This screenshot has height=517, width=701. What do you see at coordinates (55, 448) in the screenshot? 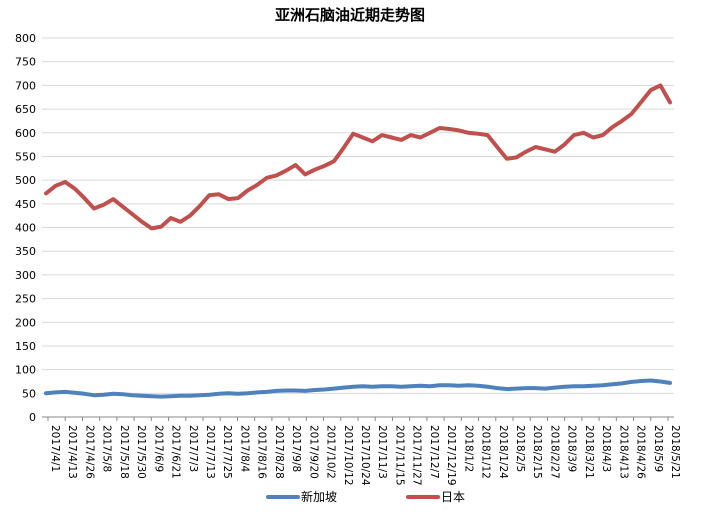
I see `x-tick-label: 2017/4/1` at bounding box center [55, 448].